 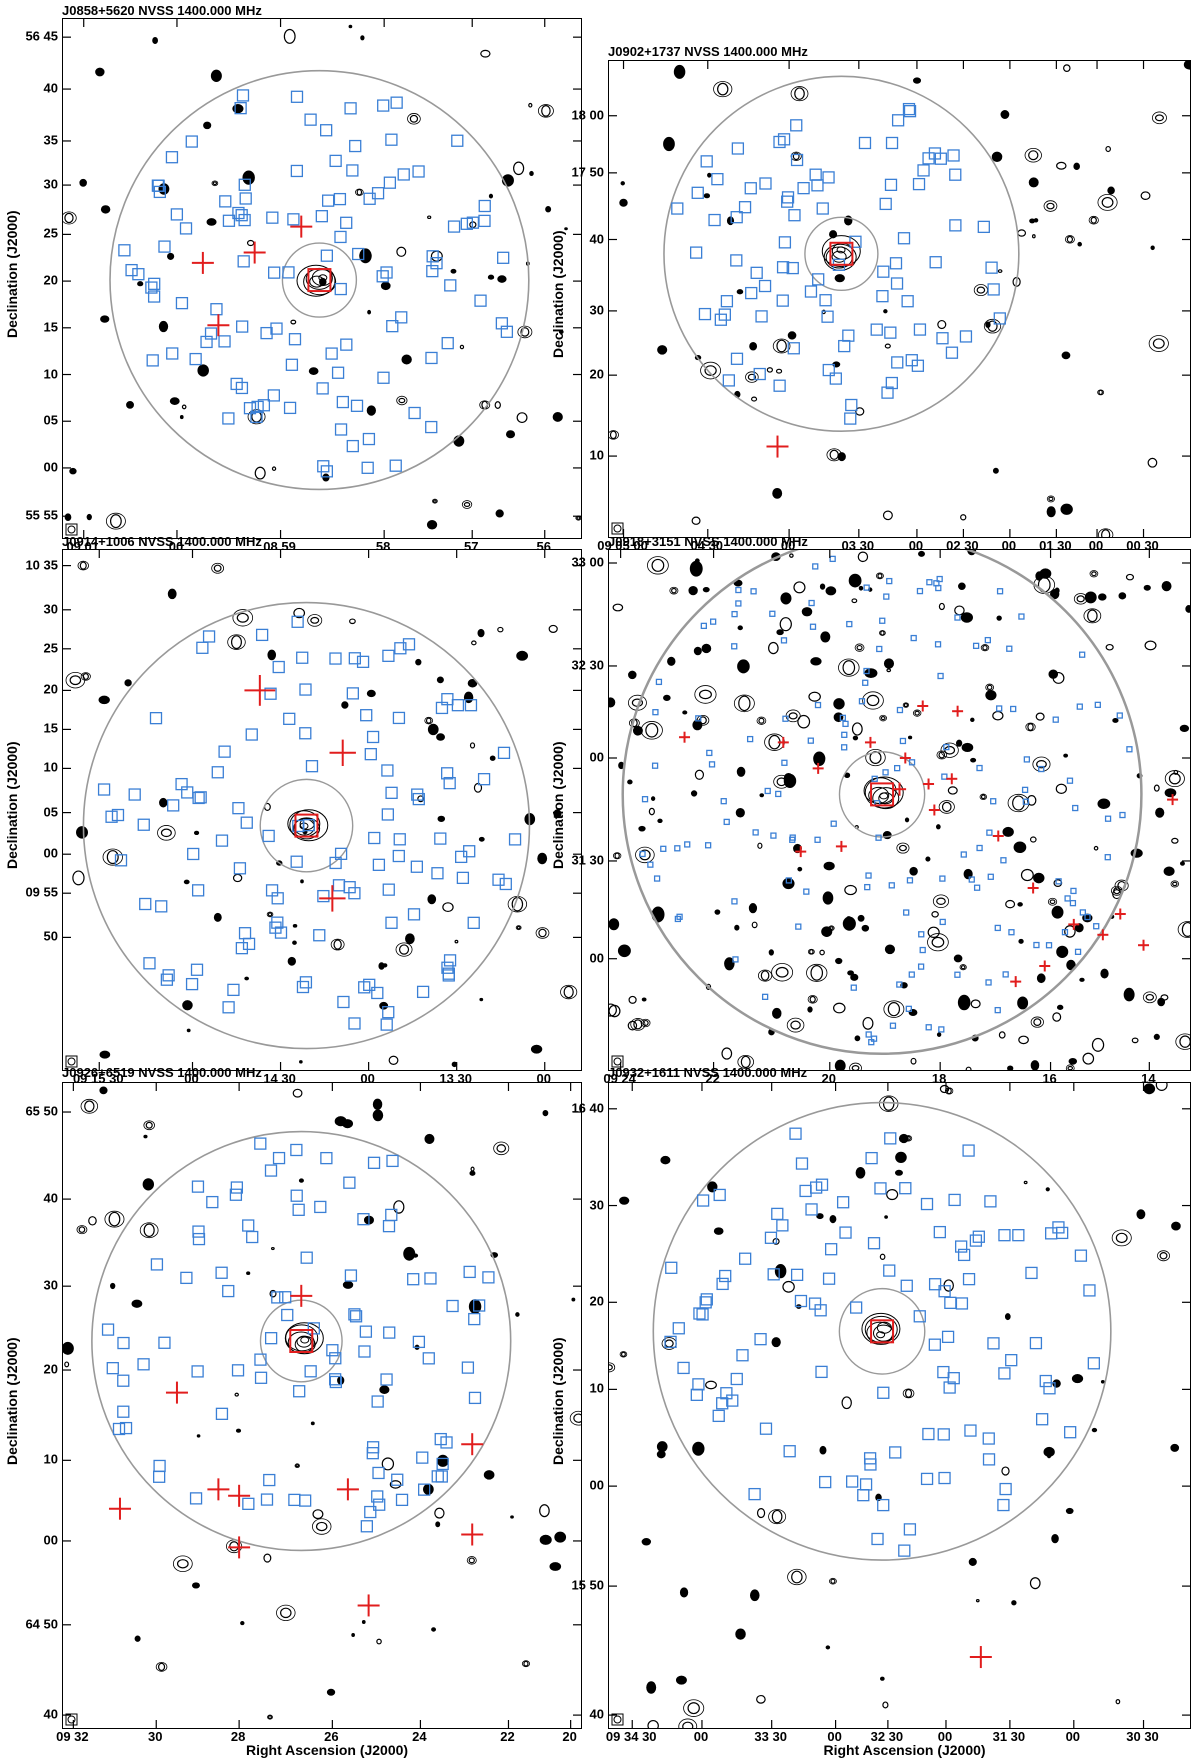 I want to click on x-tick-label: 32 30, so click(x=887, y=1736).